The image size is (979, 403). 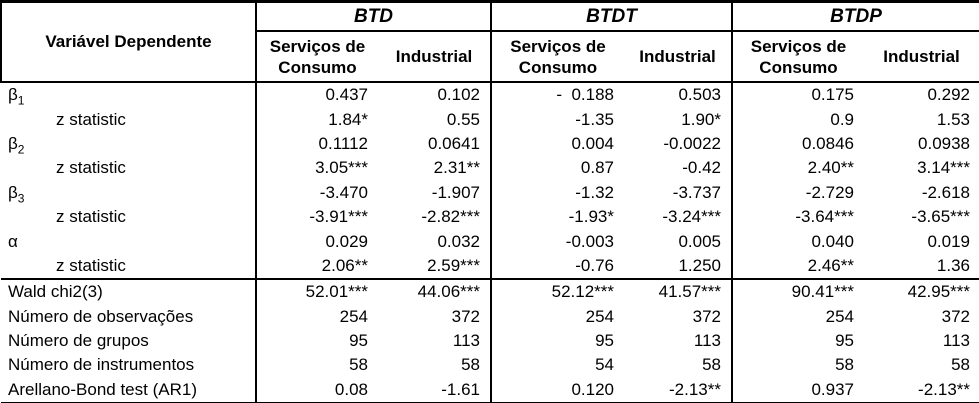 I want to click on value-cell: 3.14***, so click(x=944, y=168).